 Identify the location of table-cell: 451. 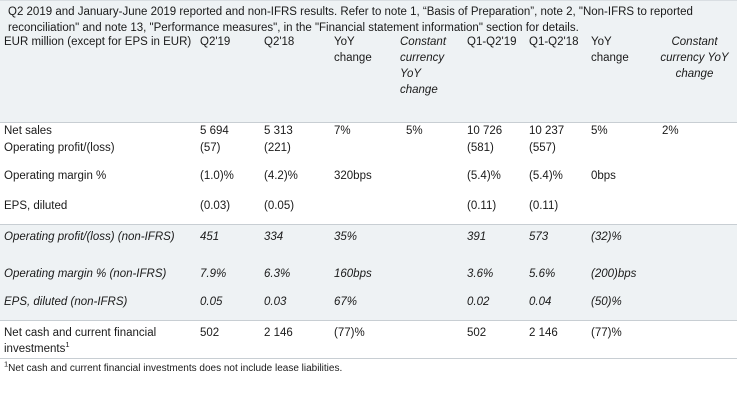
(228, 243).